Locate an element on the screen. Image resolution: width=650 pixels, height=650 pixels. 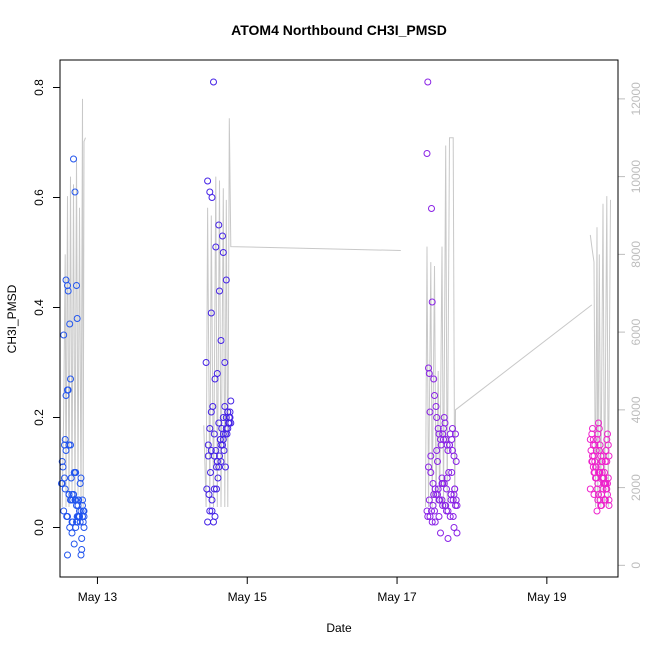
y2-tick-label: 8000 is located at coordinates (636, 254).